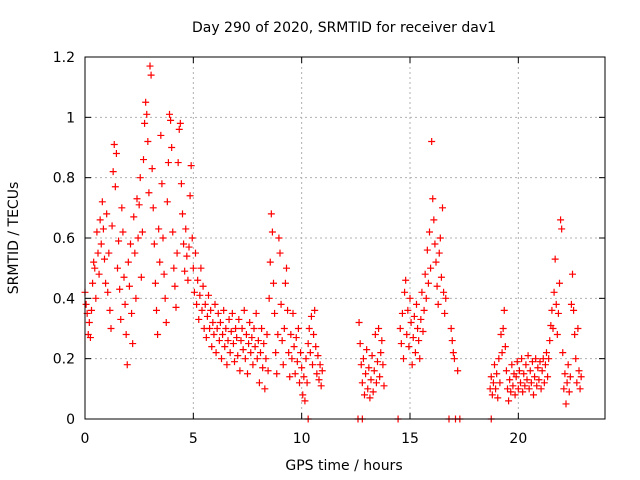 The image size is (640, 480). I want to click on y-tick-label: 0.8, so click(64, 179).